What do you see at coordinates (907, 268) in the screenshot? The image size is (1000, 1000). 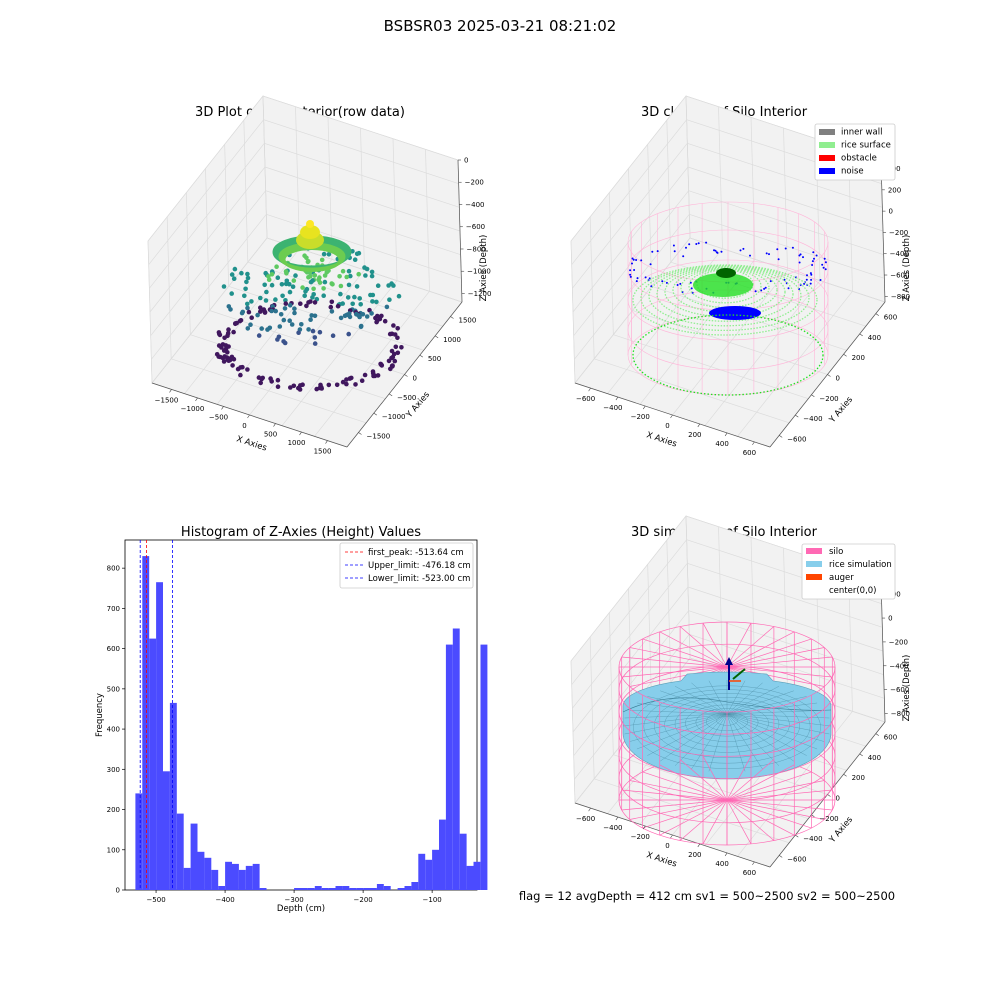 I see `panel2-zlabel: Z Axies (Depth)` at bounding box center [907, 268].